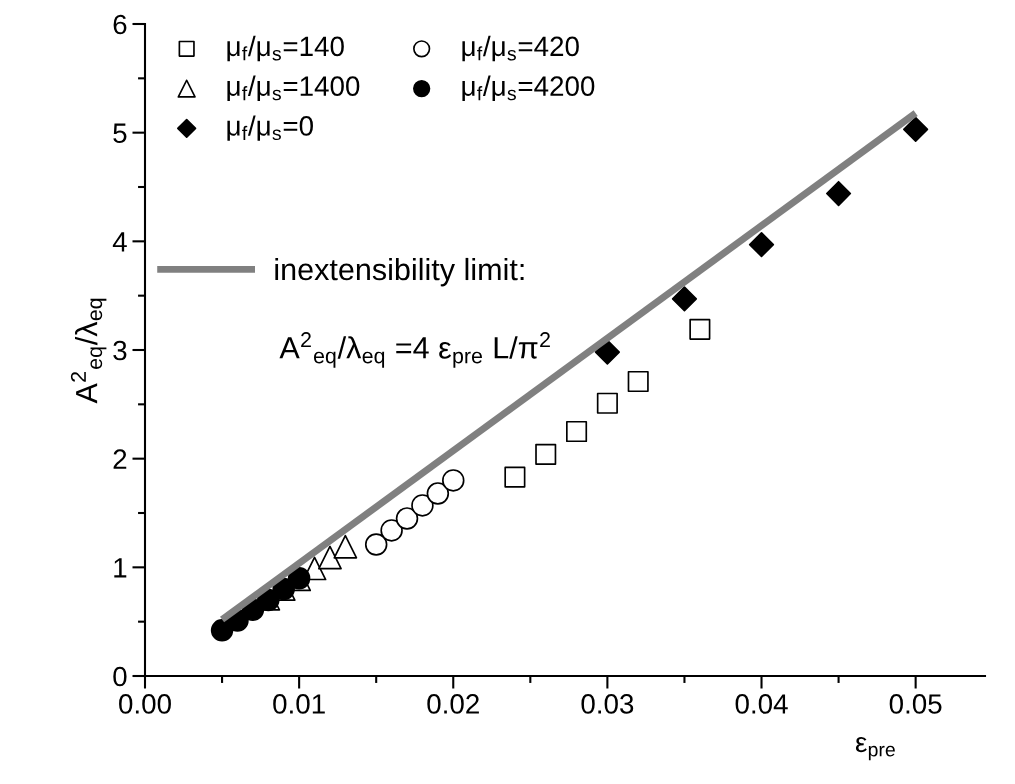  What do you see at coordinates (293, 88) in the screenshot?
I see `legend-label: μ$_{f}$/μ$_{s}$=1400` at bounding box center [293, 88].